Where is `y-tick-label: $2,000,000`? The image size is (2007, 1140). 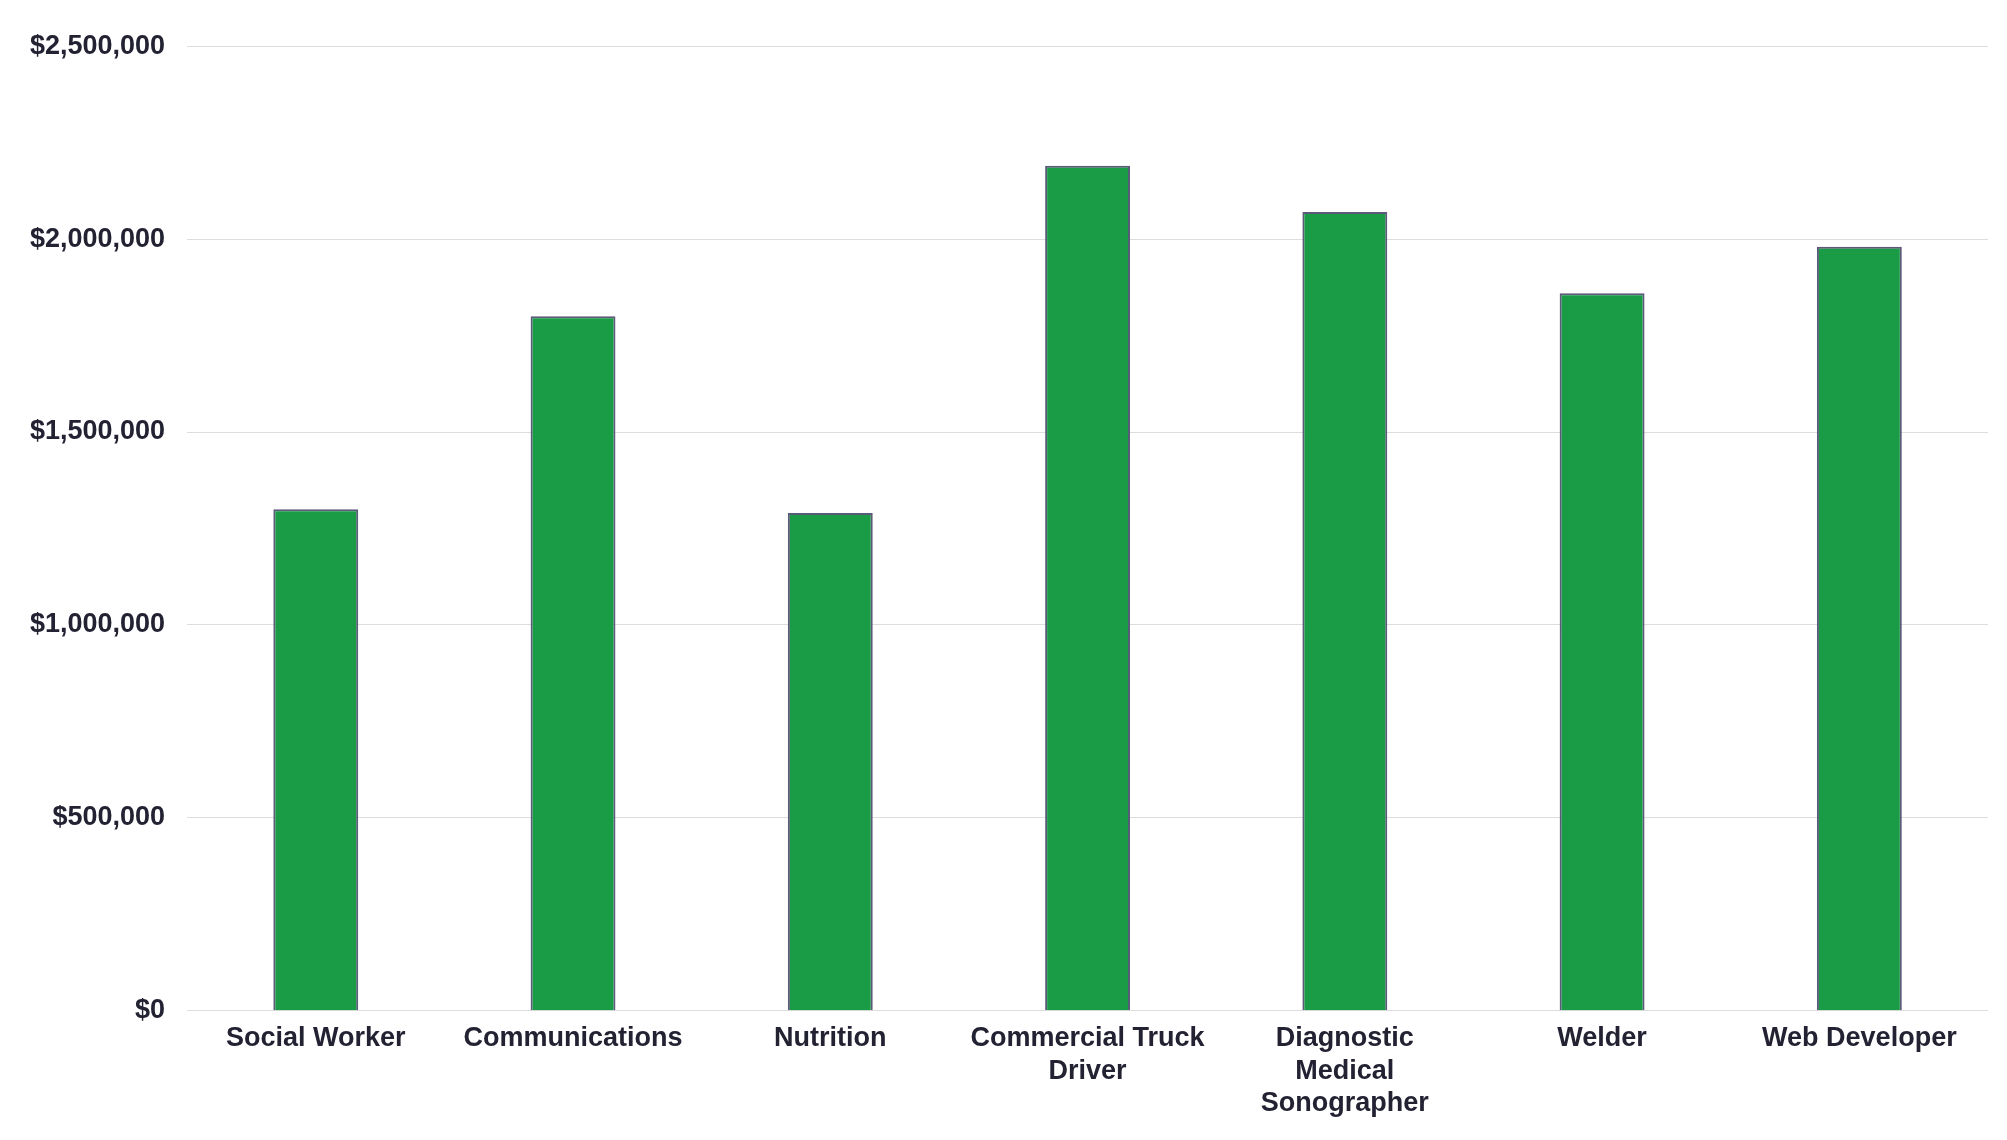 y-tick-label: $2,000,000 is located at coordinates (97, 237).